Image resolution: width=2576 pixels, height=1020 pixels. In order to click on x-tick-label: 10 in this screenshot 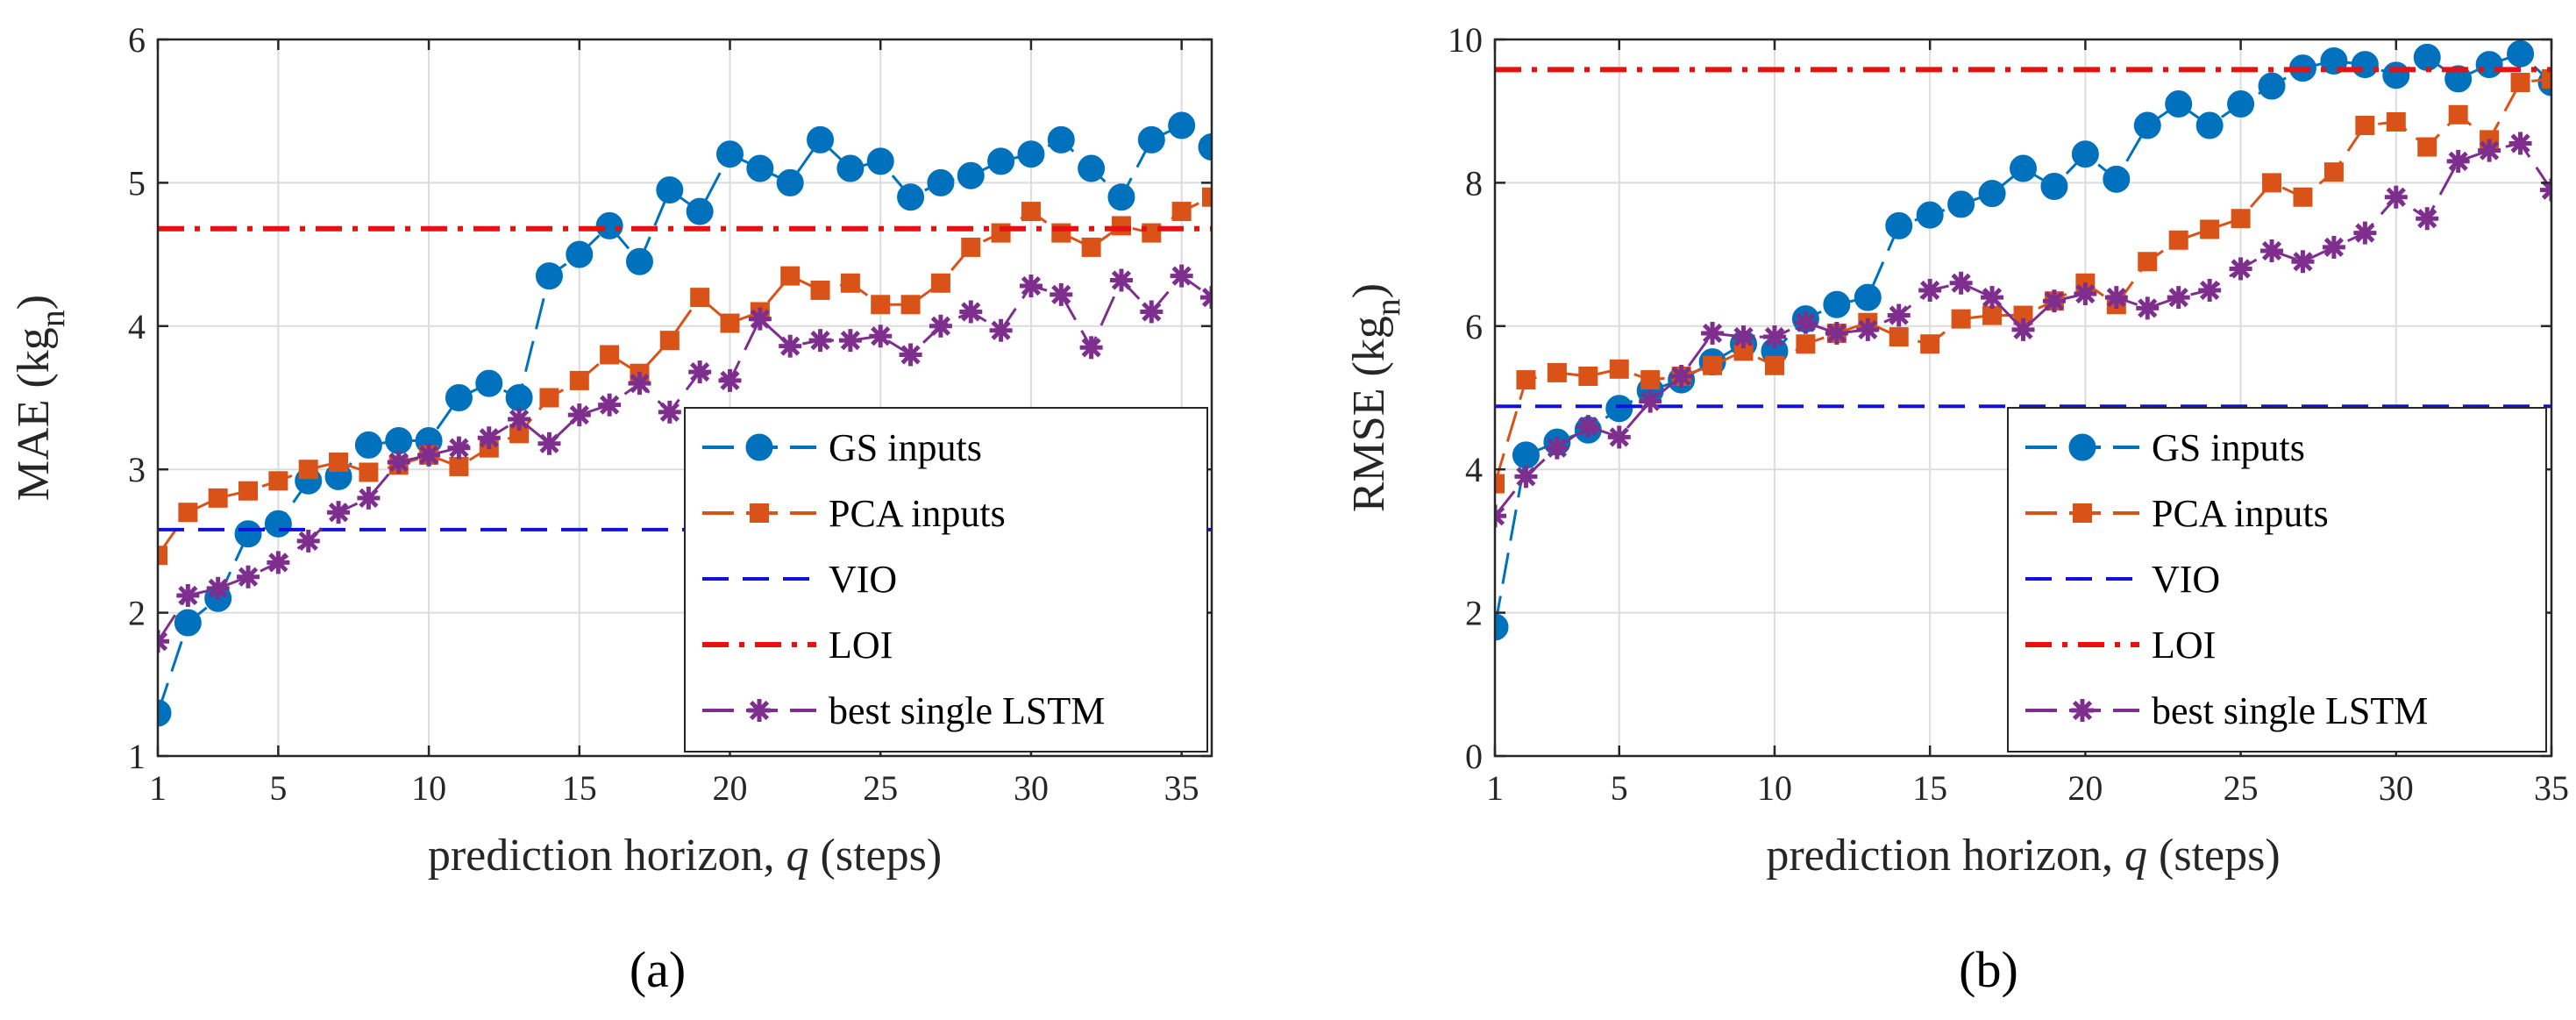, I will do `click(428, 788)`.